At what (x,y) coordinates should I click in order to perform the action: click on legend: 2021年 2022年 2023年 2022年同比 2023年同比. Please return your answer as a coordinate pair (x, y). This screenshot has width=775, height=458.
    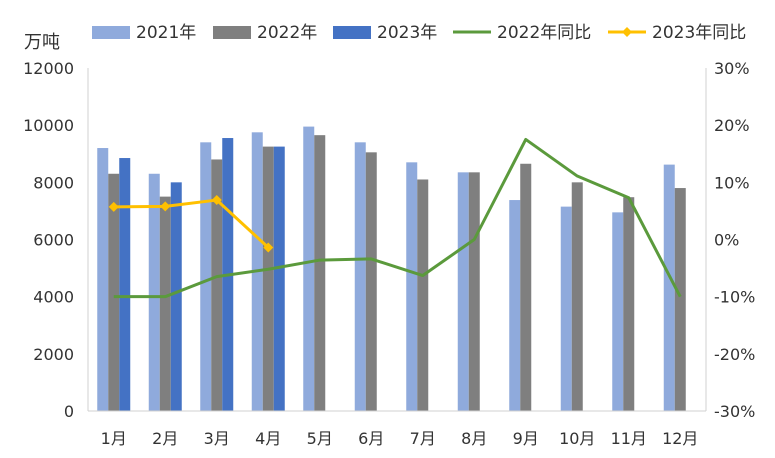
    Looking at the image, I should click on (419, 33).